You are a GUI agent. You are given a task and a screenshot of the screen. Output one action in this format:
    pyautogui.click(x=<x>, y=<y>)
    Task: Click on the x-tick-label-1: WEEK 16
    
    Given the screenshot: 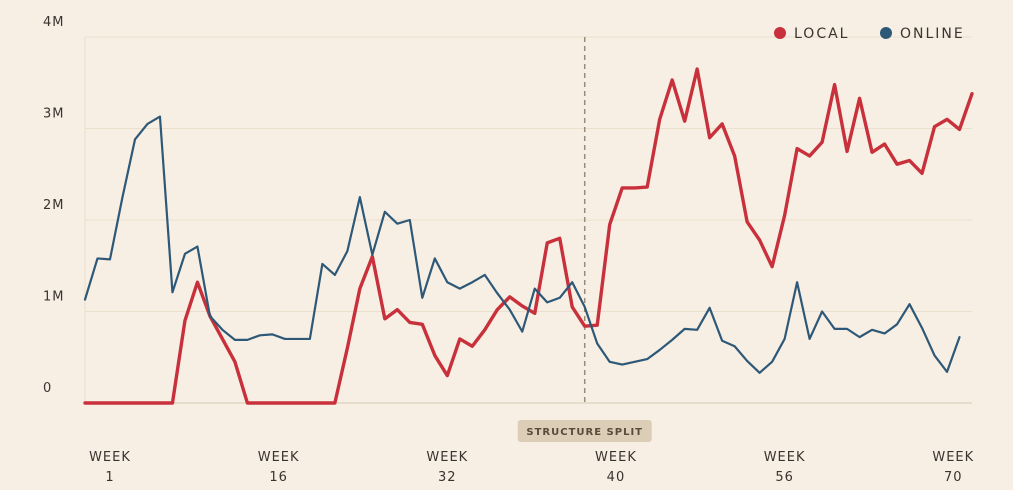 What is the action you would take?
    pyautogui.click(x=279, y=467)
    